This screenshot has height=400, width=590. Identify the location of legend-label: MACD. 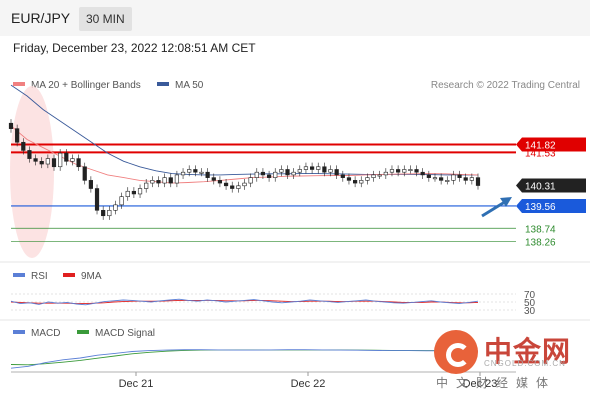
(46, 333).